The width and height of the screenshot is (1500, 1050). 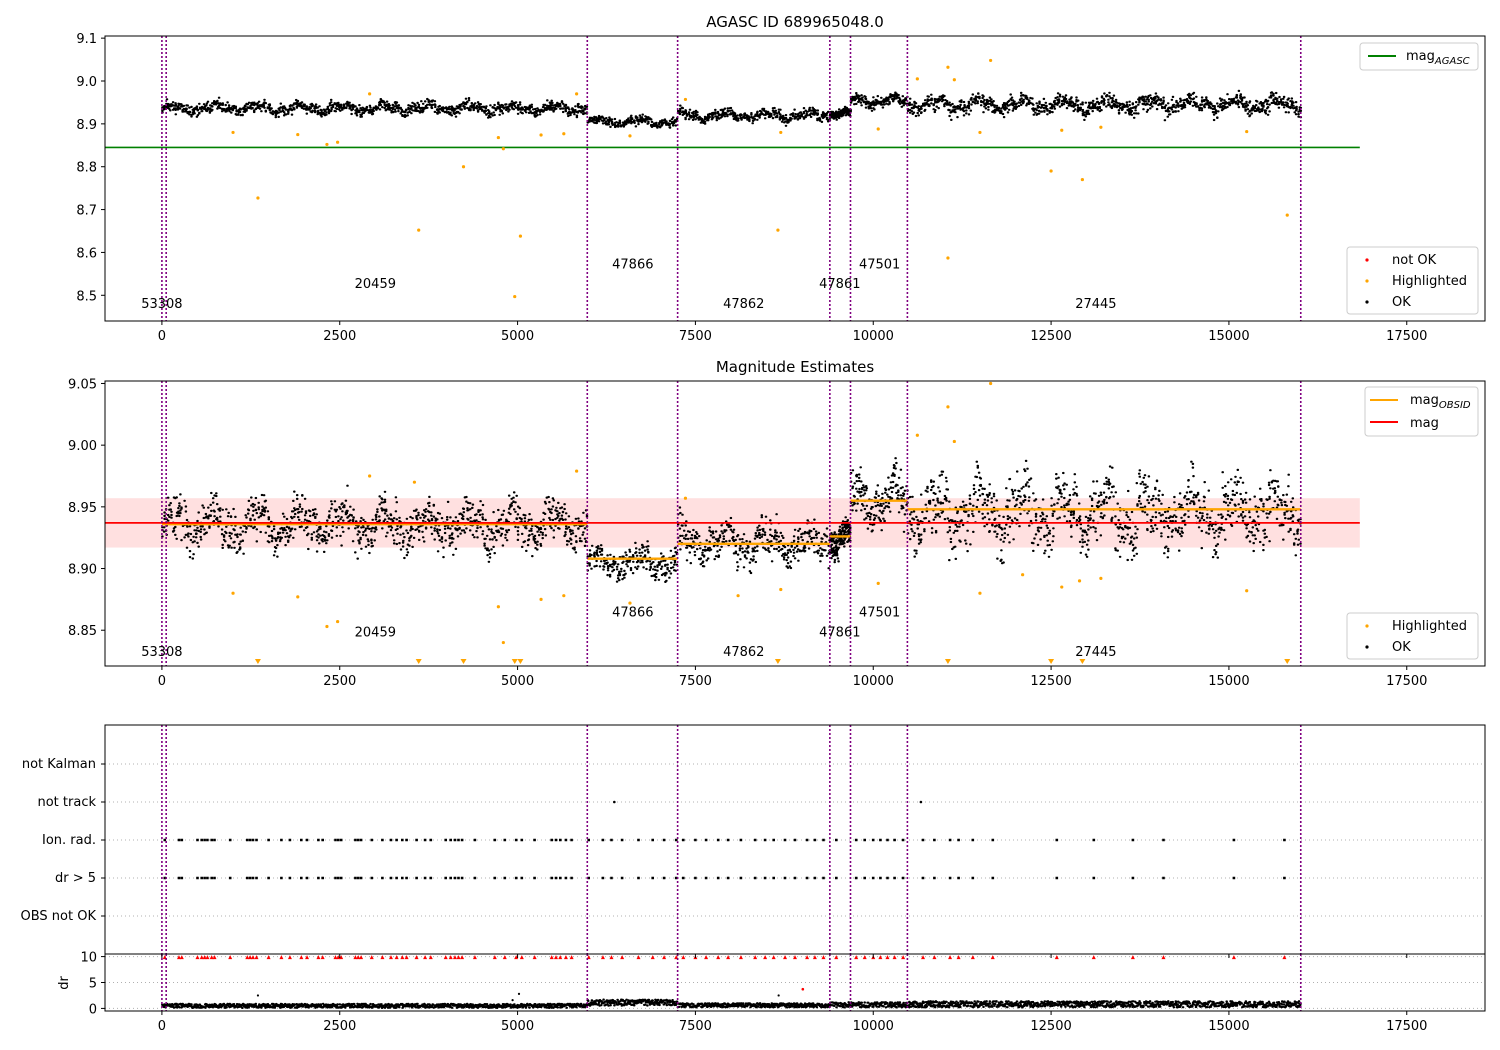 I want to click on panel2-xaxis-tick-label: 17500, so click(x=1406, y=681).